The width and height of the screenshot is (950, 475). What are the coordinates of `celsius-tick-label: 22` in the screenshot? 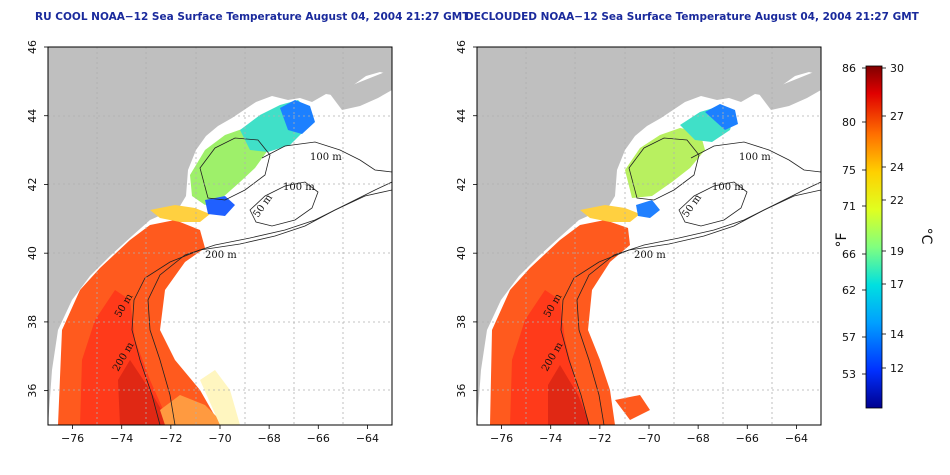 It's located at (897, 200).